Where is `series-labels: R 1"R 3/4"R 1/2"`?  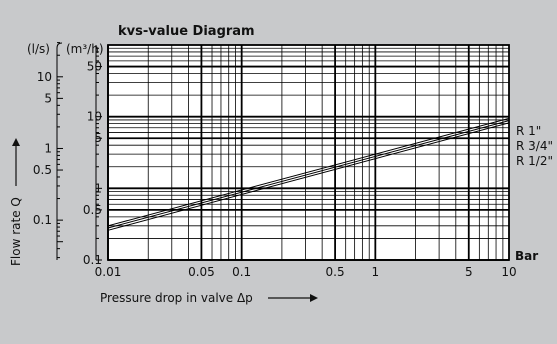
series-labels: R 1"R 3/4"R 1/2" is located at coordinates (534, 146).